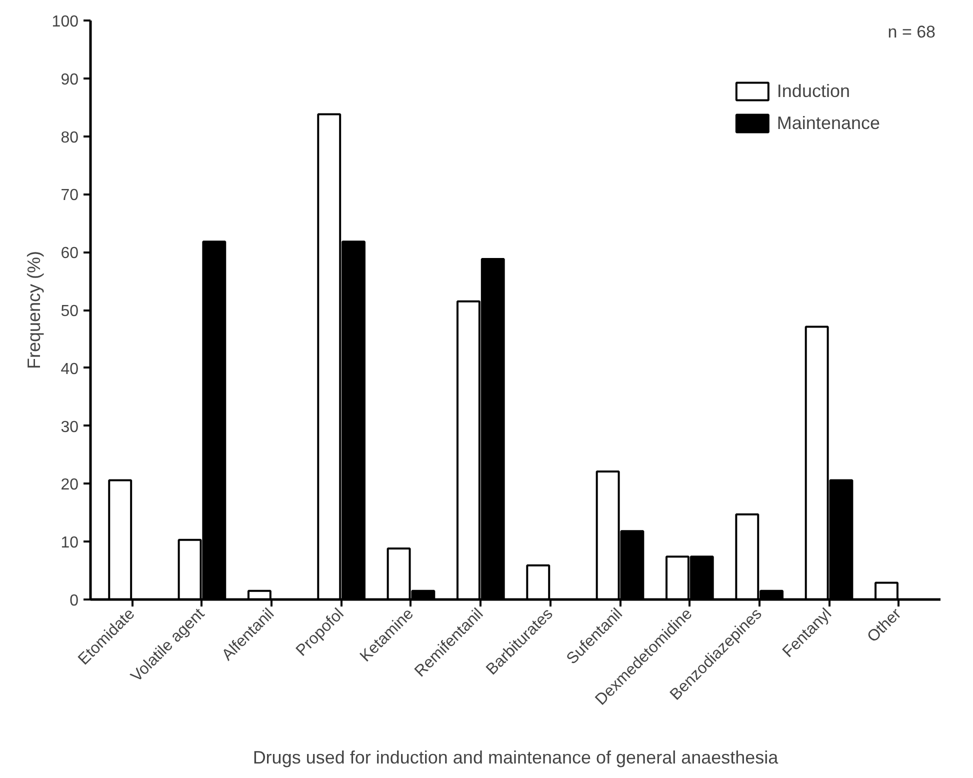  I want to click on y-tick-label: 60, so click(69, 253).